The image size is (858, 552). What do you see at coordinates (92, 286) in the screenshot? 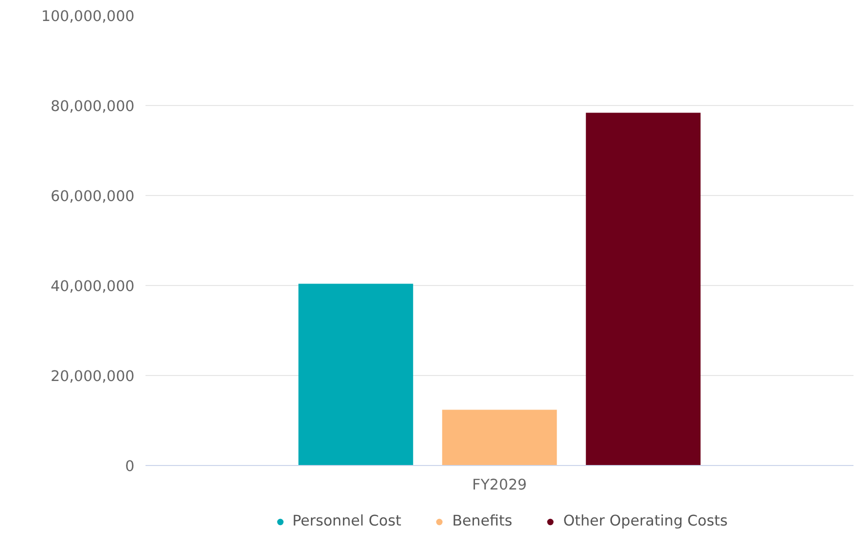
I see `y-tick-label: 40,000,000` at bounding box center [92, 286].